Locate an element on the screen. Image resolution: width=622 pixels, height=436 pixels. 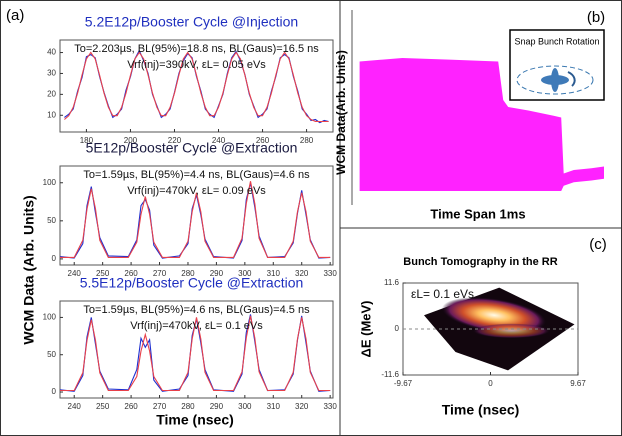
x-tick-label: 0 is located at coordinates (490, 383).